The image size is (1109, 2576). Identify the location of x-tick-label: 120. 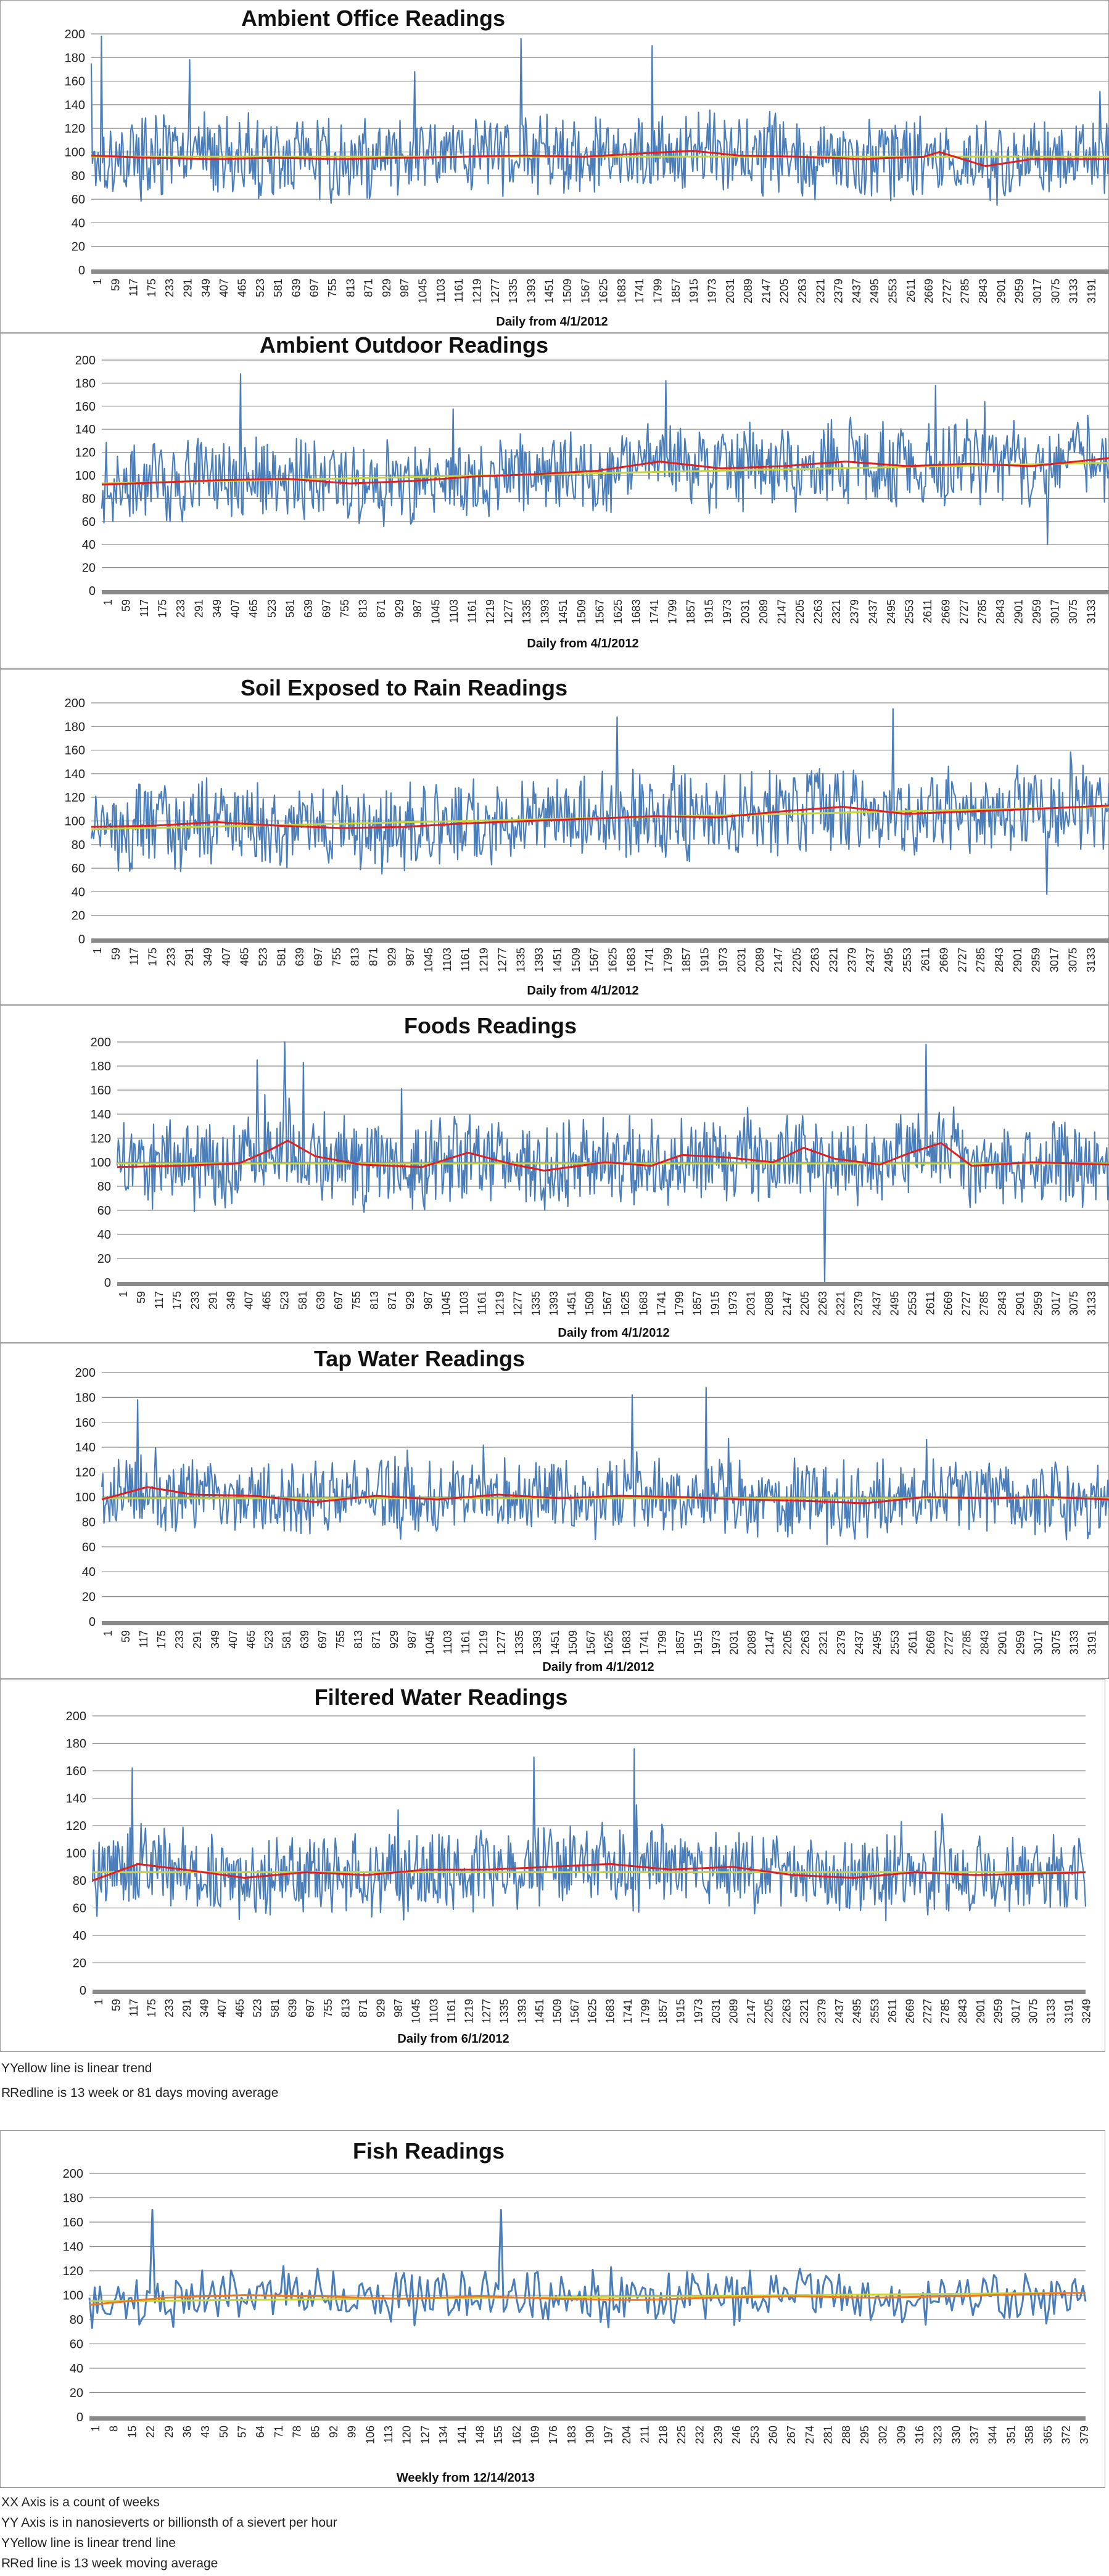
(407, 2435).